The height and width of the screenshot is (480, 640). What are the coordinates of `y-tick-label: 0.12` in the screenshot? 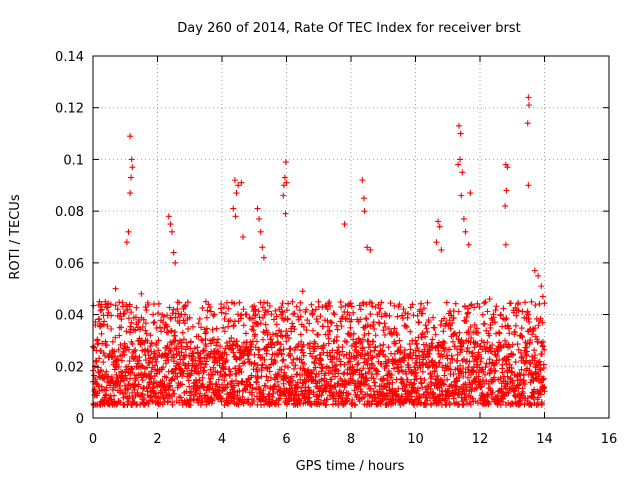 It's located at (69, 109).